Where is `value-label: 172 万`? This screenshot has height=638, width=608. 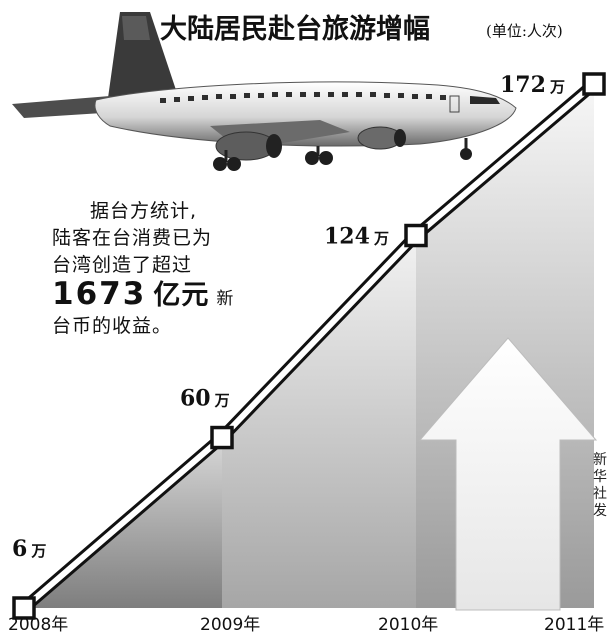
value-label: 172 万 is located at coordinates (532, 85).